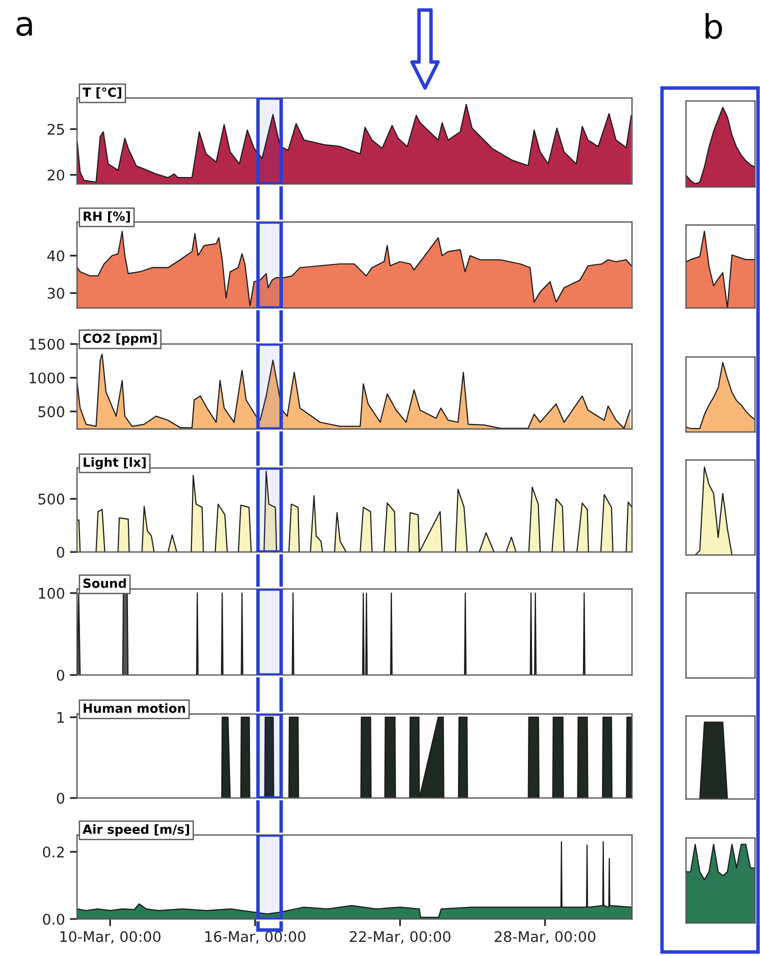  I want to click on text: b, so click(714, 26).